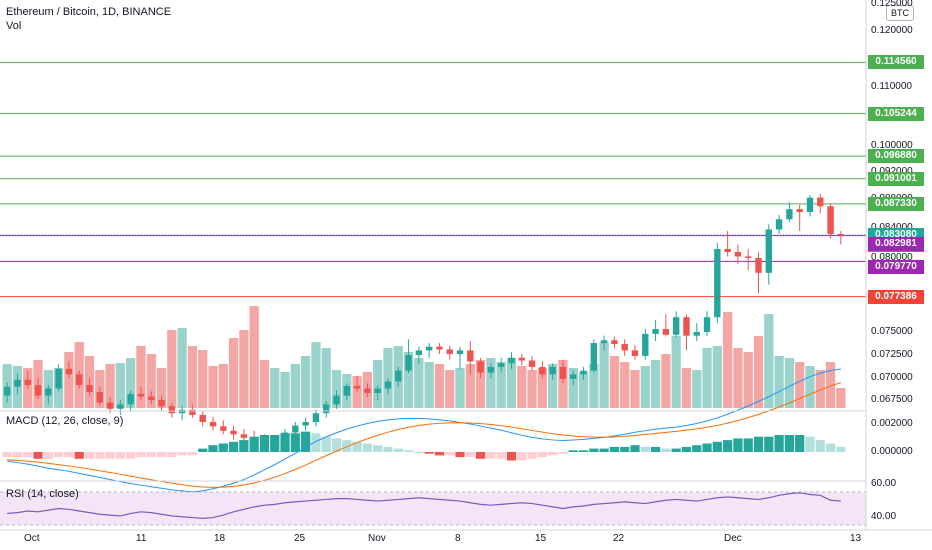  I want to click on time-axis-label: 13, so click(856, 538).